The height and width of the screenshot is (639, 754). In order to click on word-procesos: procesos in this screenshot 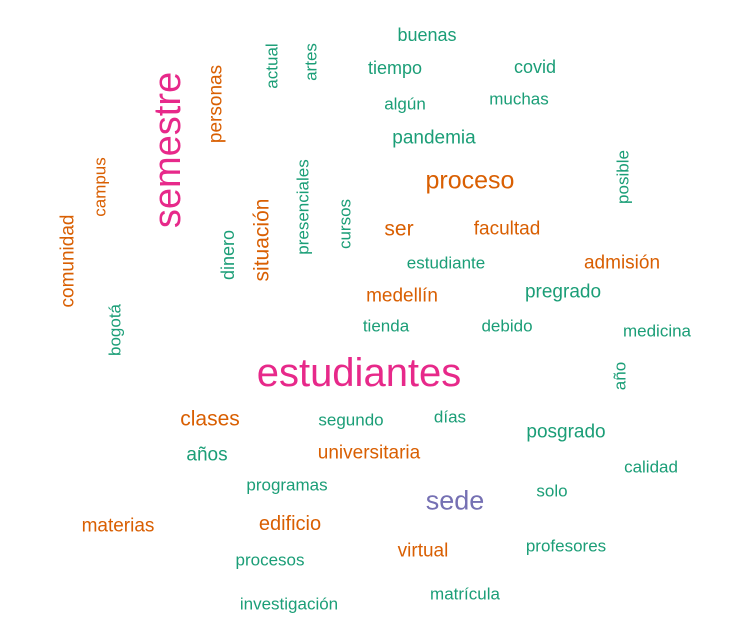, I will do `click(270, 560)`.